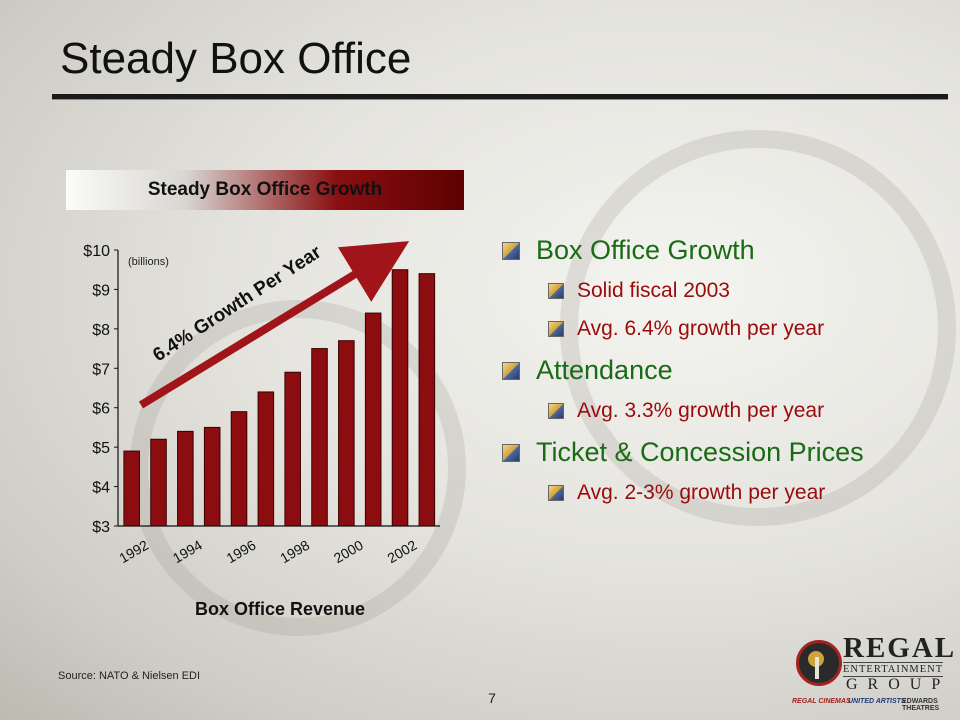  Describe the element at coordinates (101, 290) in the screenshot. I see `y-tick-label: $9` at that location.